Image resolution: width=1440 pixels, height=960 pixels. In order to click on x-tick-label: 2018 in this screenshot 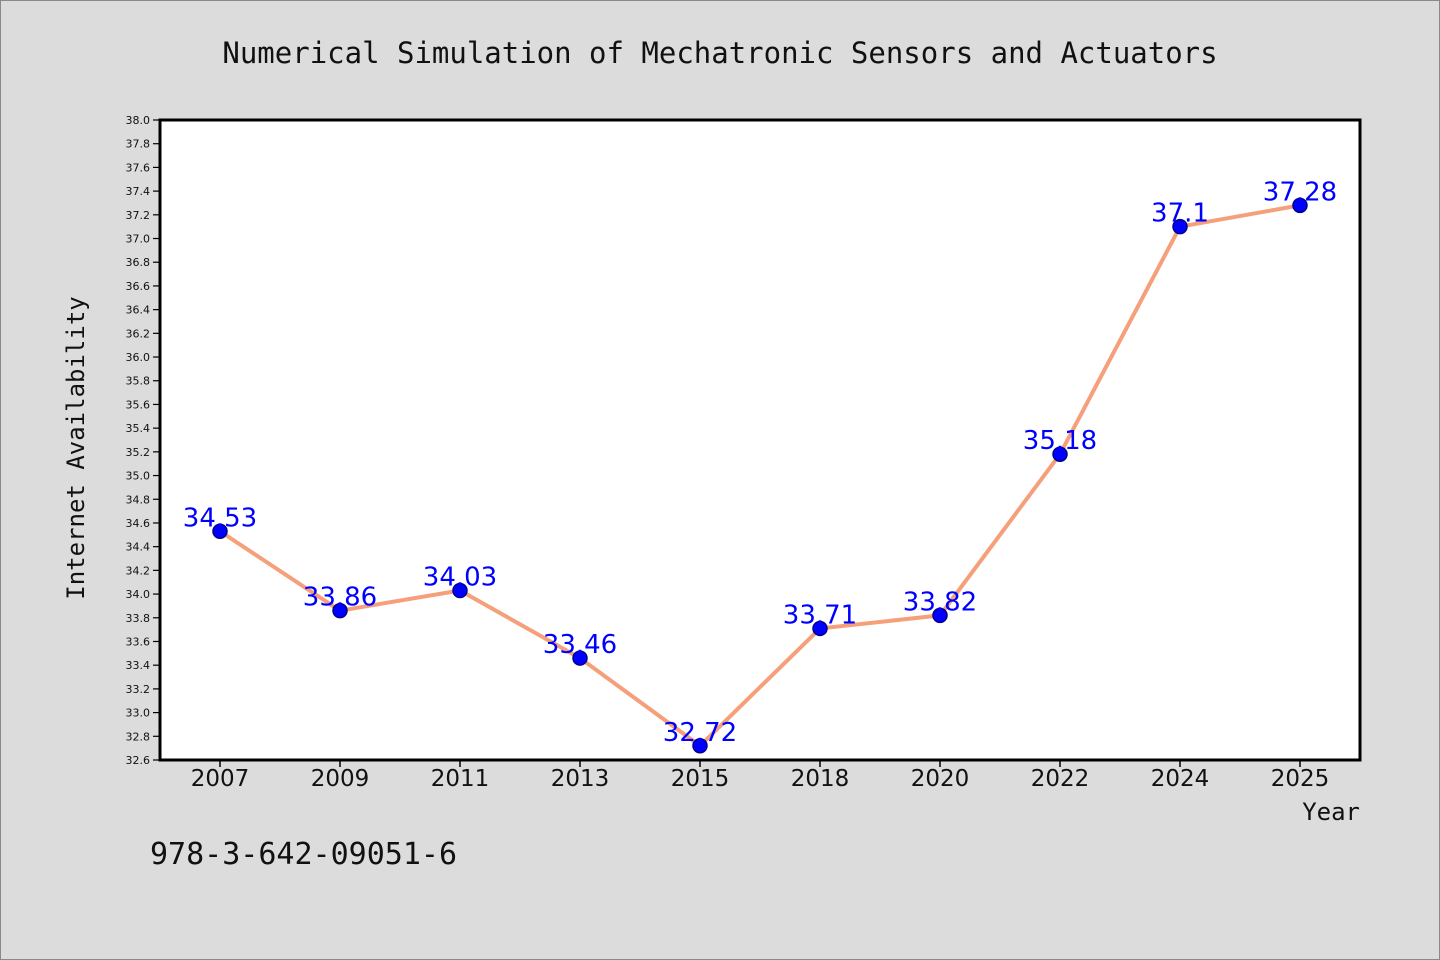, I will do `click(820, 779)`.